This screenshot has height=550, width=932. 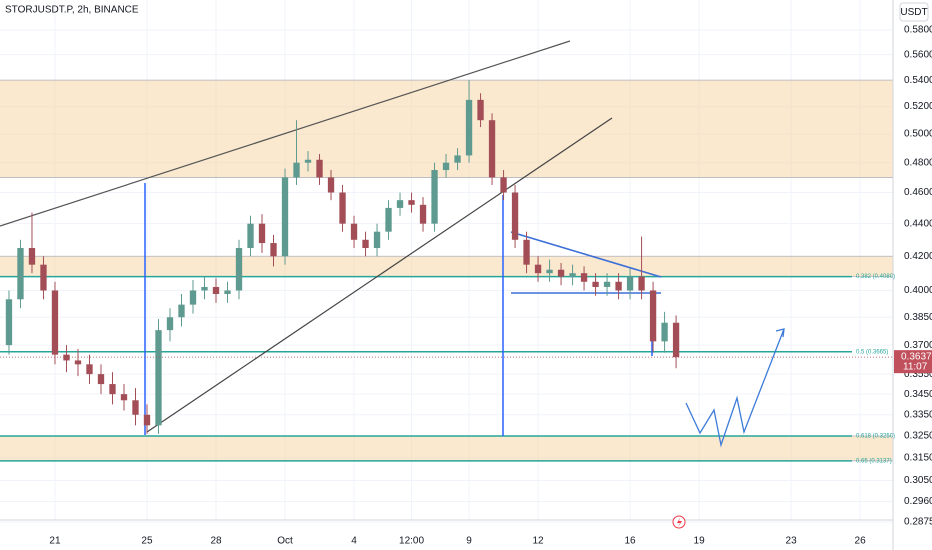 I want to click on projection-path, so click(x=735, y=388).